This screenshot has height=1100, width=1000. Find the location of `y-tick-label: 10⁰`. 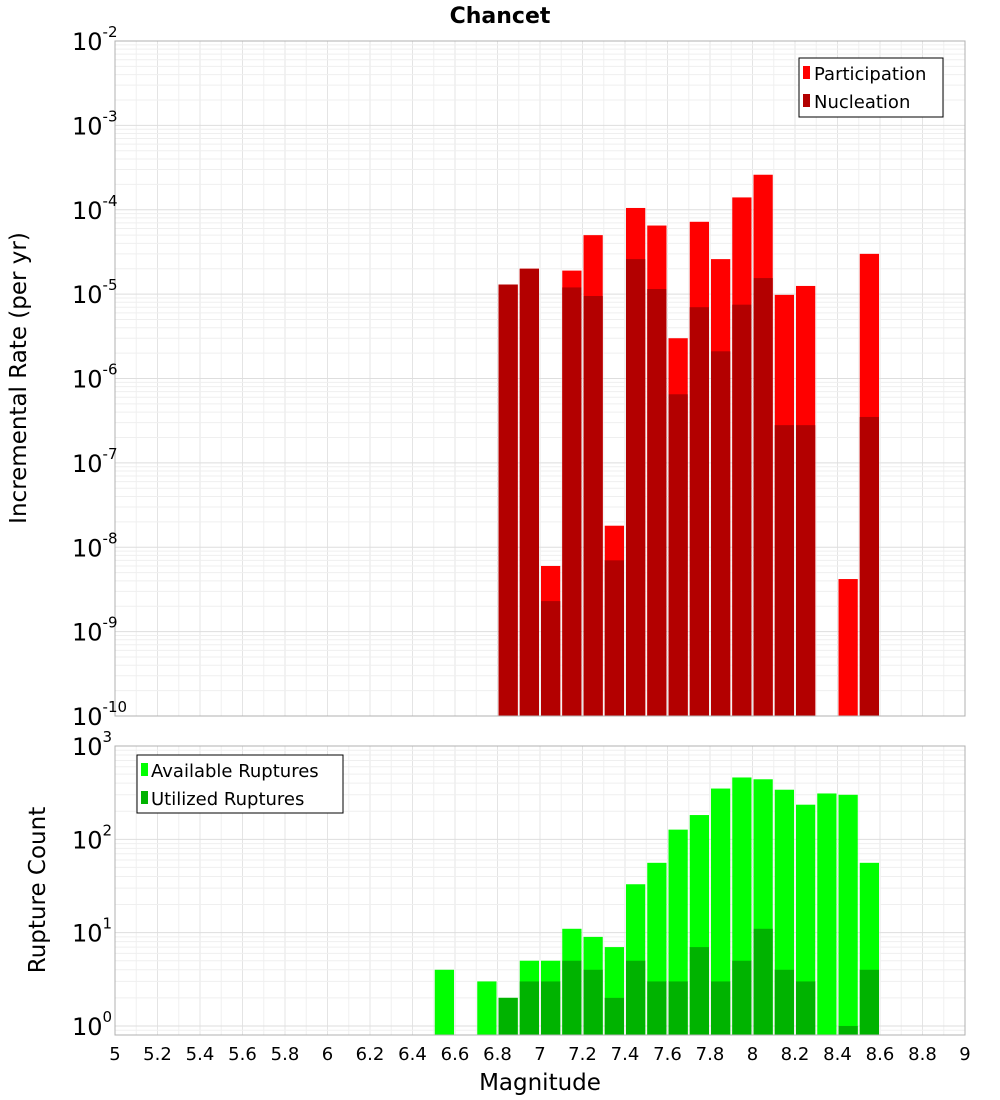

y-tick-label: 10⁰ is located at coordinates (92, 1024).